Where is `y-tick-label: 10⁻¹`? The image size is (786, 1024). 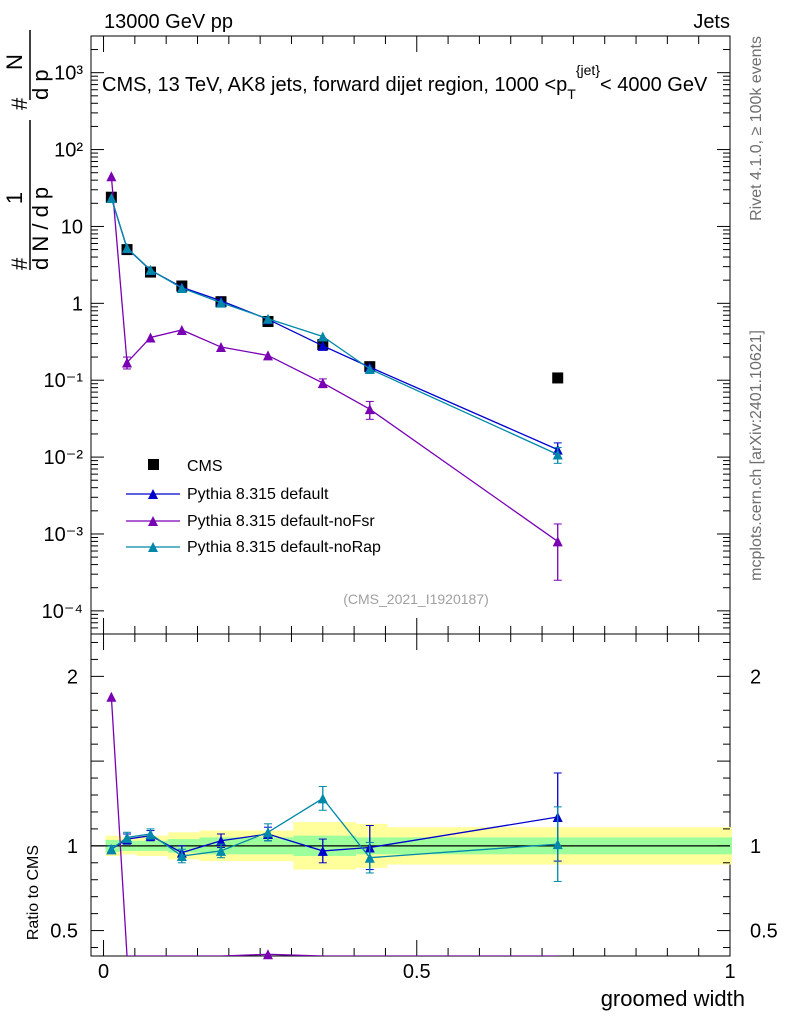
y-tick-label: 10⁻¹ is located at coordinates (64, 381).